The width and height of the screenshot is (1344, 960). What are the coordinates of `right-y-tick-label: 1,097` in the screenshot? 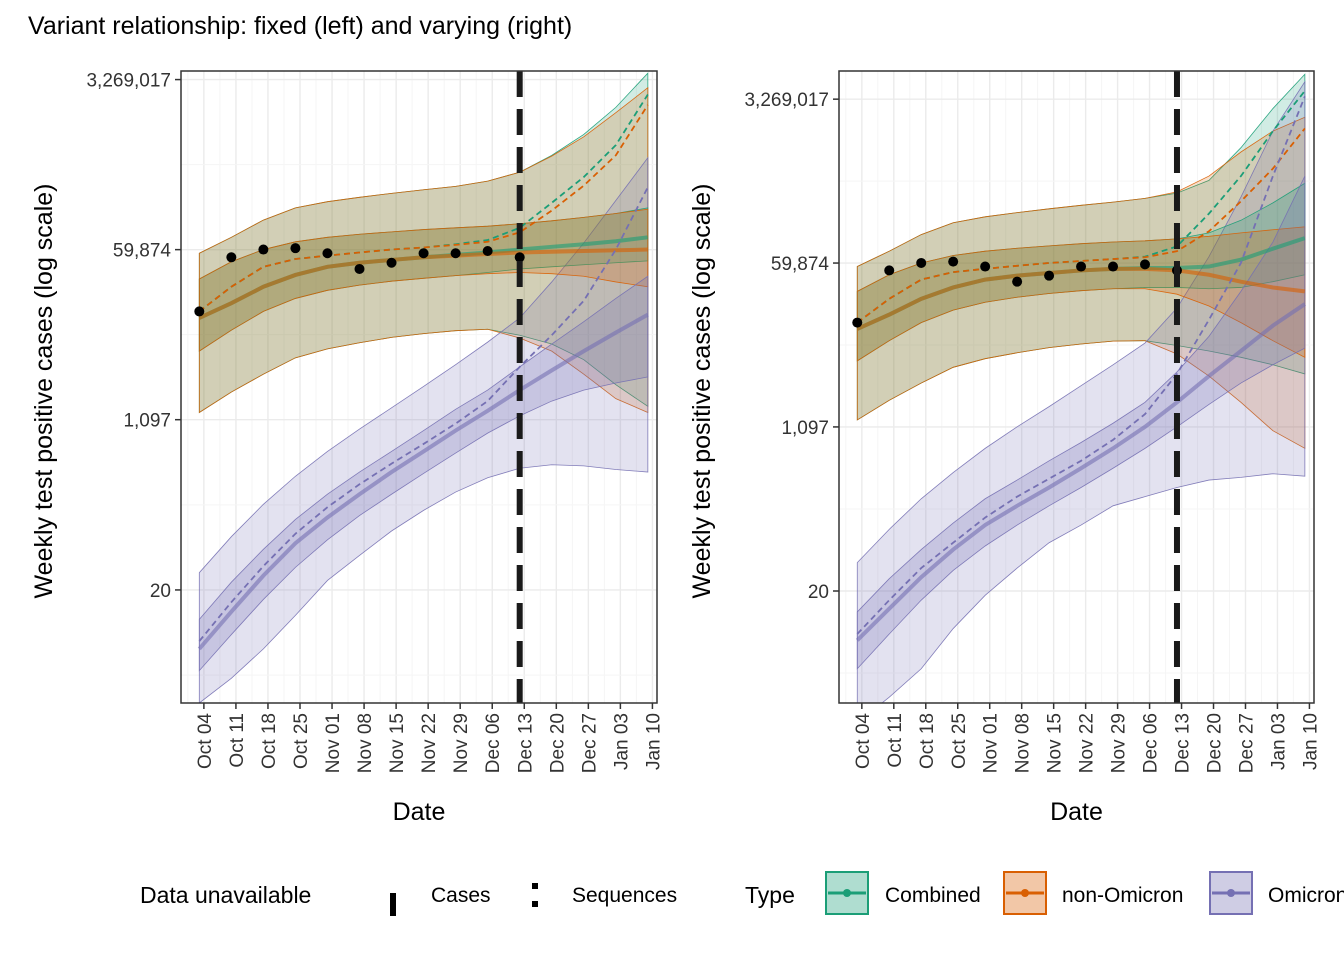 It's located at (805, 428).